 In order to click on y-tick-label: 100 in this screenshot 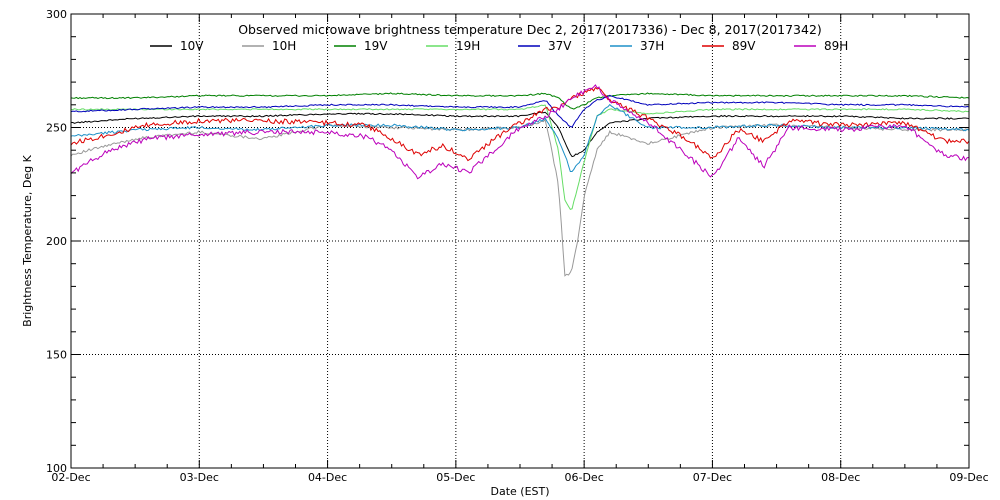, I will do `click(56, 468)`.